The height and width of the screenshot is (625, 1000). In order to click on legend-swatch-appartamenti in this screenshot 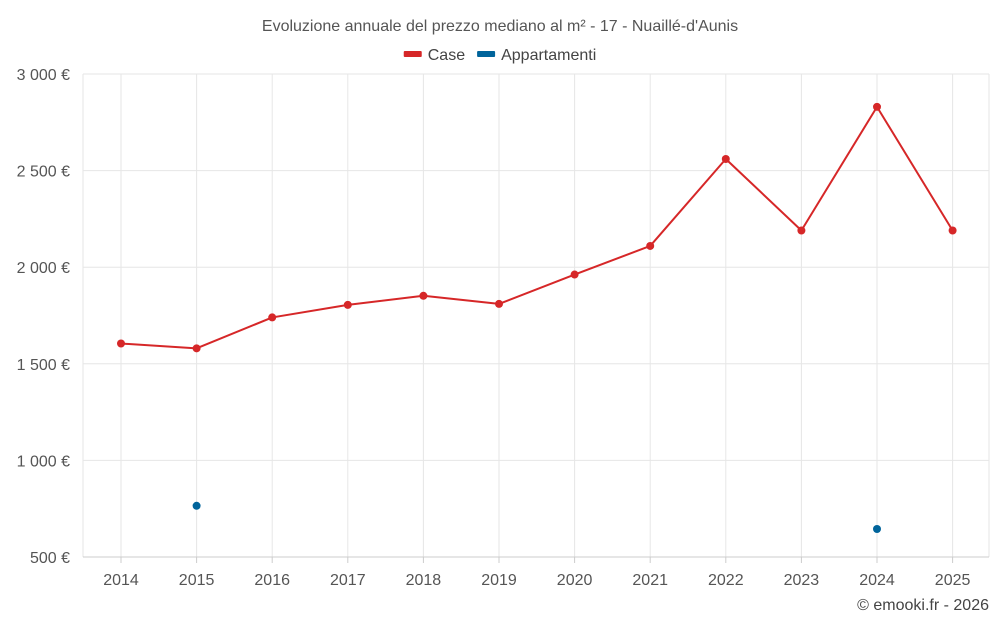, I will do `click(486, 54)`.